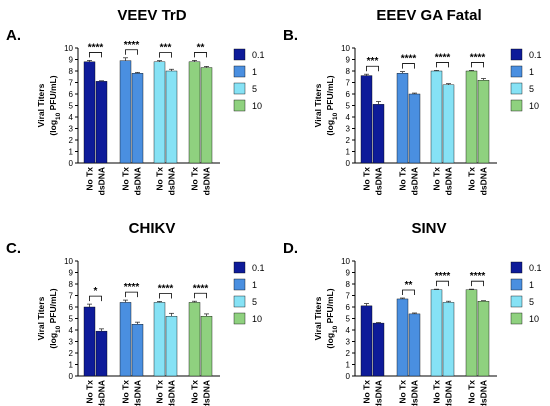  Describe the element at coordinates (166, 48) in the screenshot. I see `significance-label: ***` at that location.